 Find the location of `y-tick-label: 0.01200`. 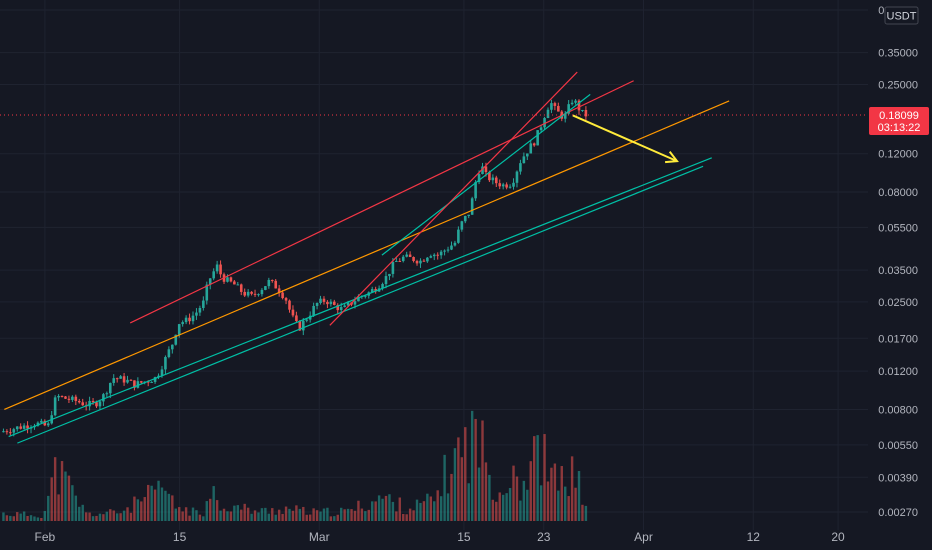

y-tick-label: 0.01200 is located at coordinates (898, 372).